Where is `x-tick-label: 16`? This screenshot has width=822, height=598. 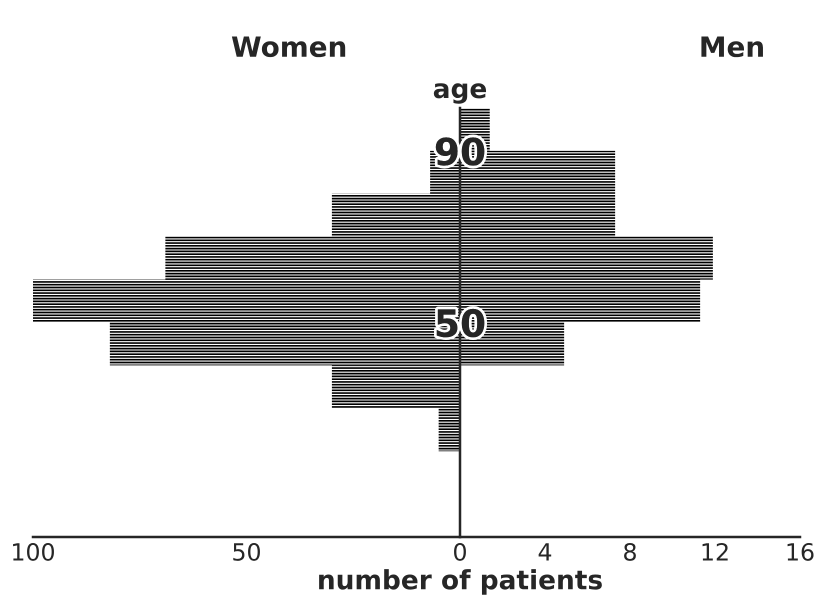 x-tick-label: 16 is located at coordinates (801, 551).